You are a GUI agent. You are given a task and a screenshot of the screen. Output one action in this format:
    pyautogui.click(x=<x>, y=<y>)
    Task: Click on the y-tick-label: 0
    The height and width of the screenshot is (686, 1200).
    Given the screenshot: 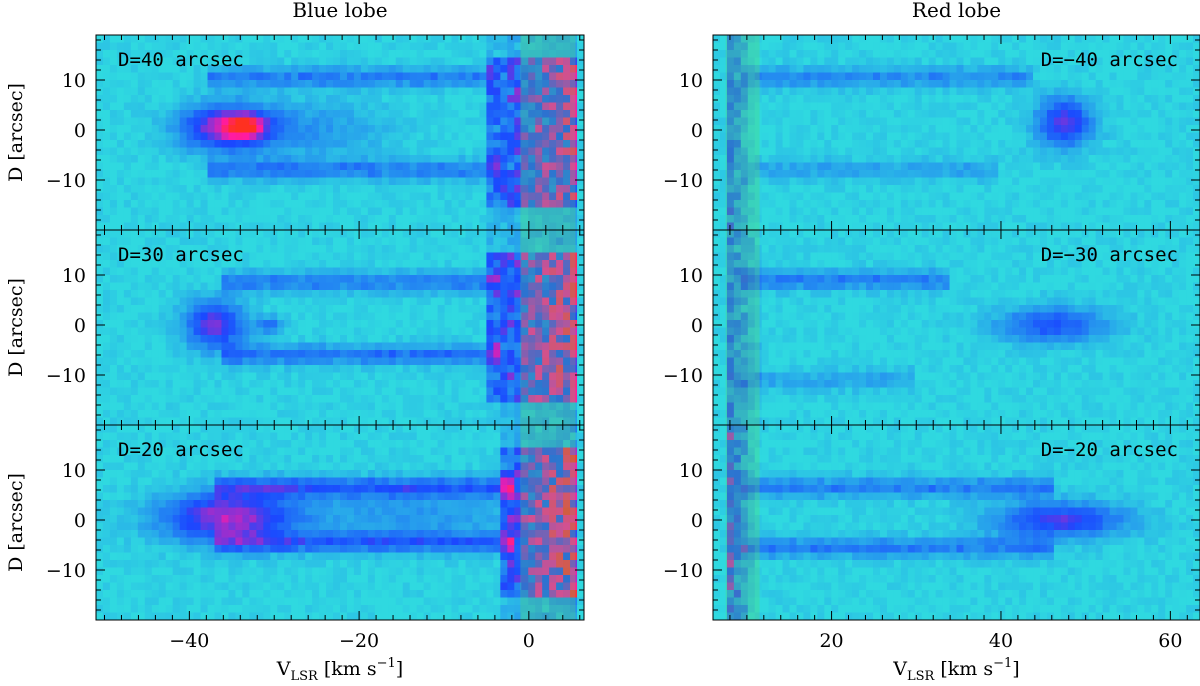 What is the action you would take?
    pyautogui.click(x=80, y=326)
    